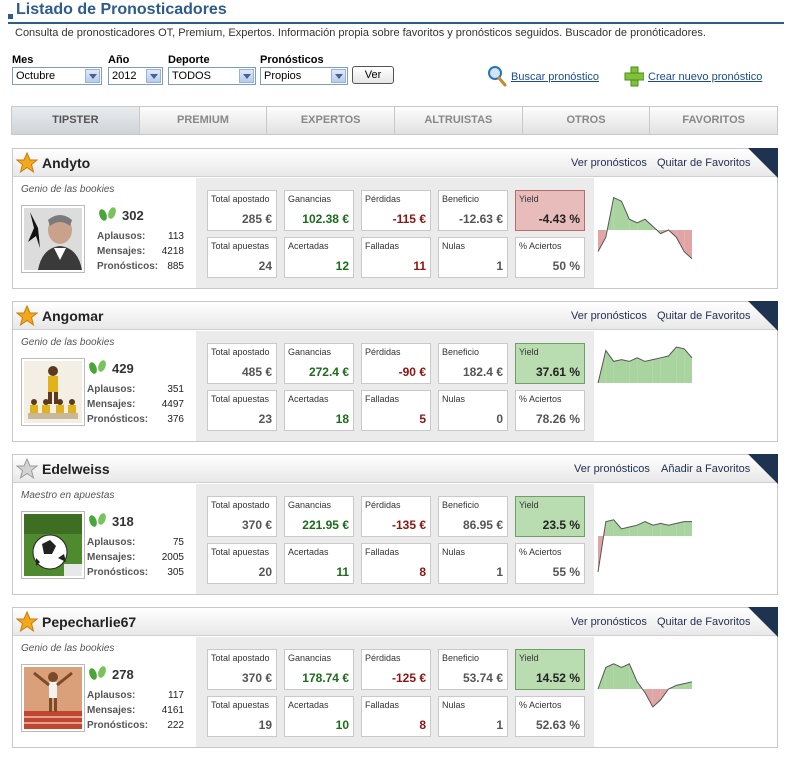 Image resolution: width=795 pixels, height=758 pixels. I want to click on stat-aplausos-value: 117, so click(176, 695).